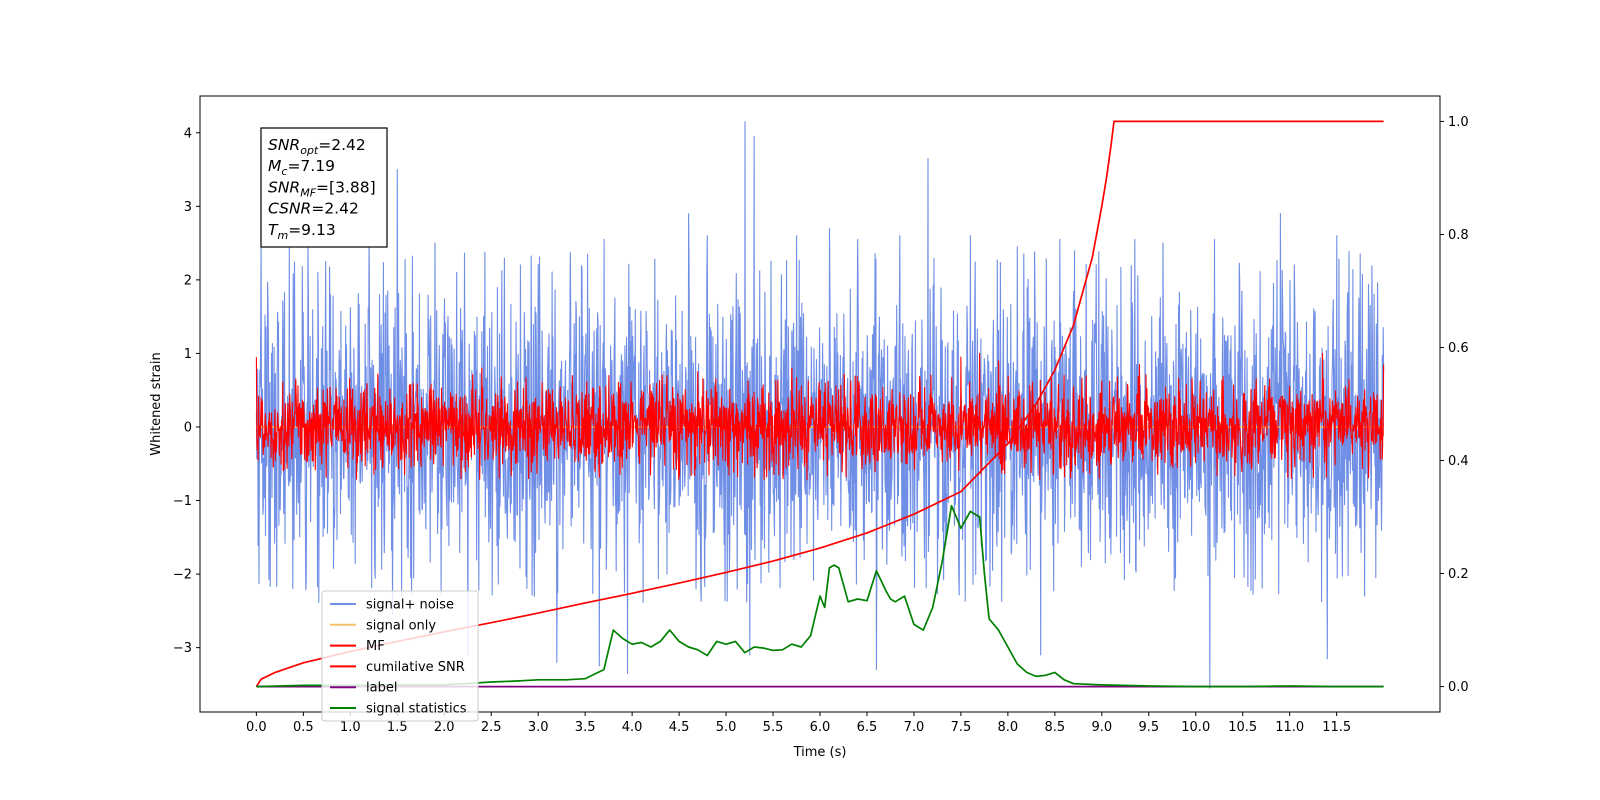  I want to click on x-tick-label: 1.5, so click(397, 727).